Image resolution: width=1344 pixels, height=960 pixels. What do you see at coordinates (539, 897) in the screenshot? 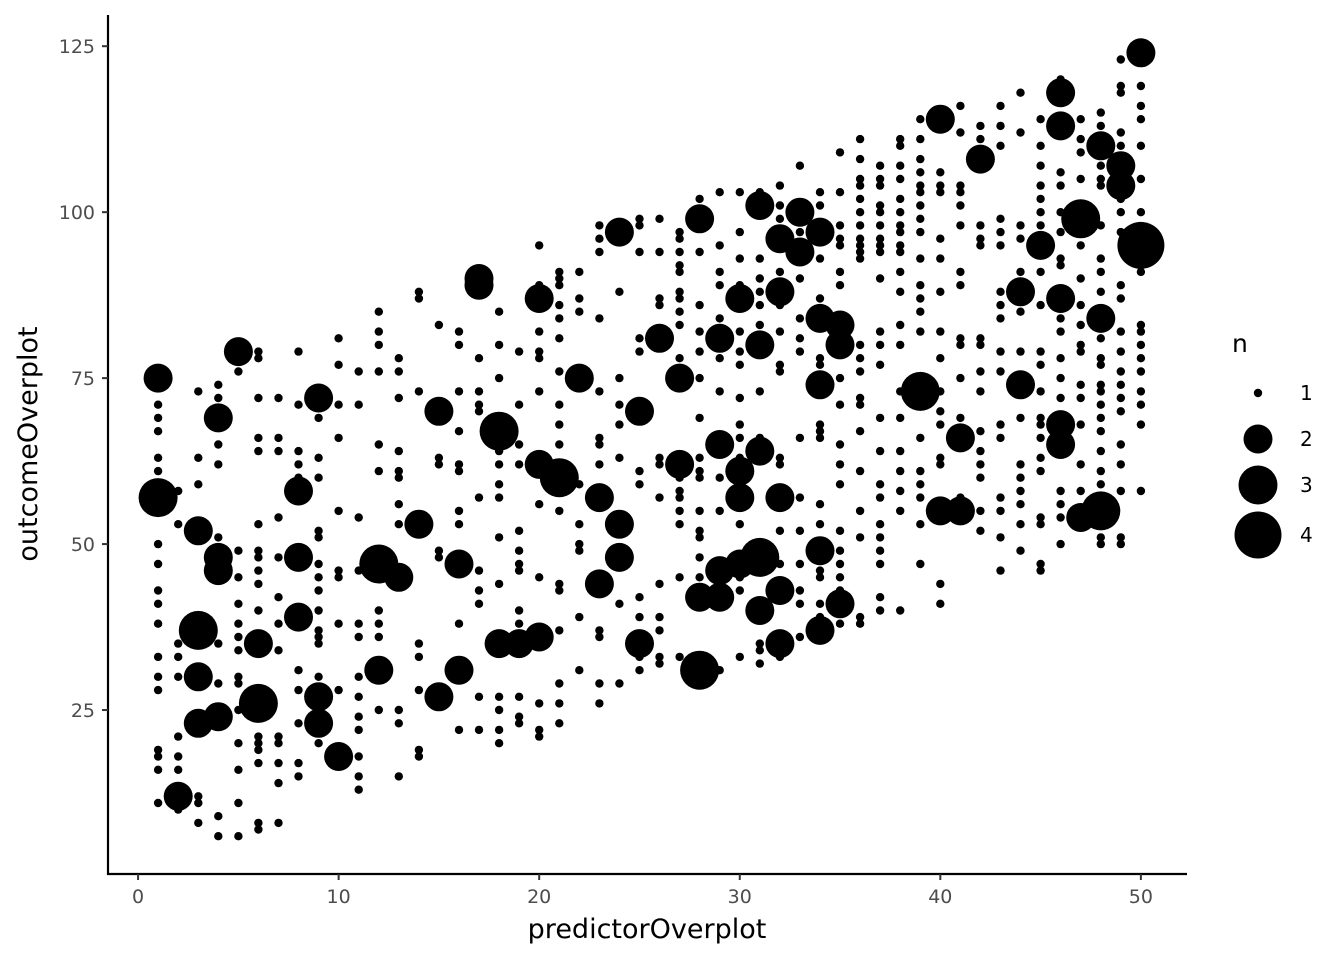
I see `x-tick-label: 20` at bounding box center [539, 897].